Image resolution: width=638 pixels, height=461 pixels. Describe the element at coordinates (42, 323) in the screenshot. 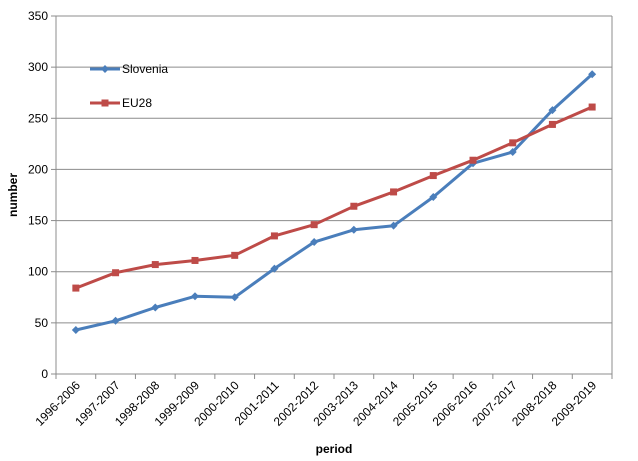

I see `y-tick-label-50: 50` at that location.